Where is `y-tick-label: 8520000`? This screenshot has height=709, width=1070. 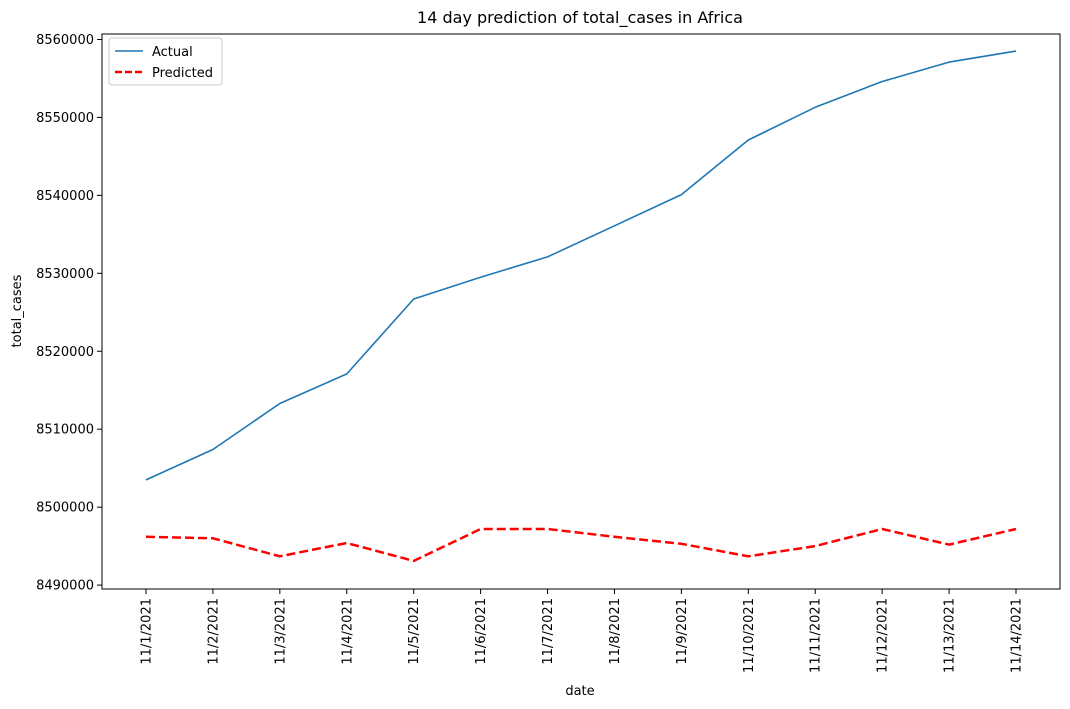
y-tick-label: 8520000 is located at coordinates (65, 352).